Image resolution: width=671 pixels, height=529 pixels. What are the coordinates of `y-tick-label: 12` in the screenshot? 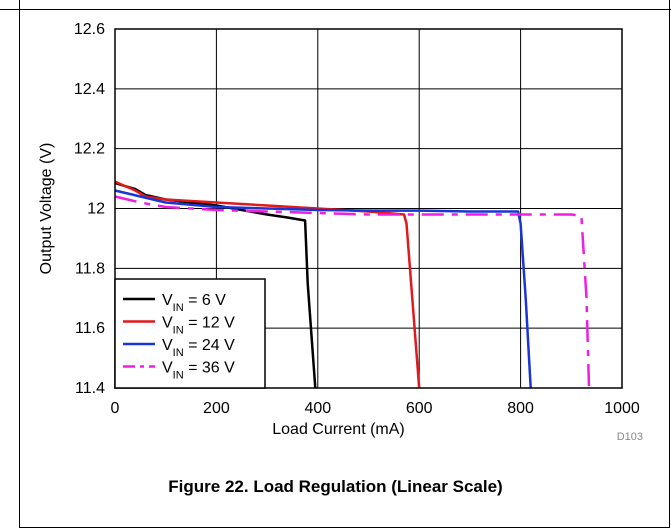 It's located at (96, 209).